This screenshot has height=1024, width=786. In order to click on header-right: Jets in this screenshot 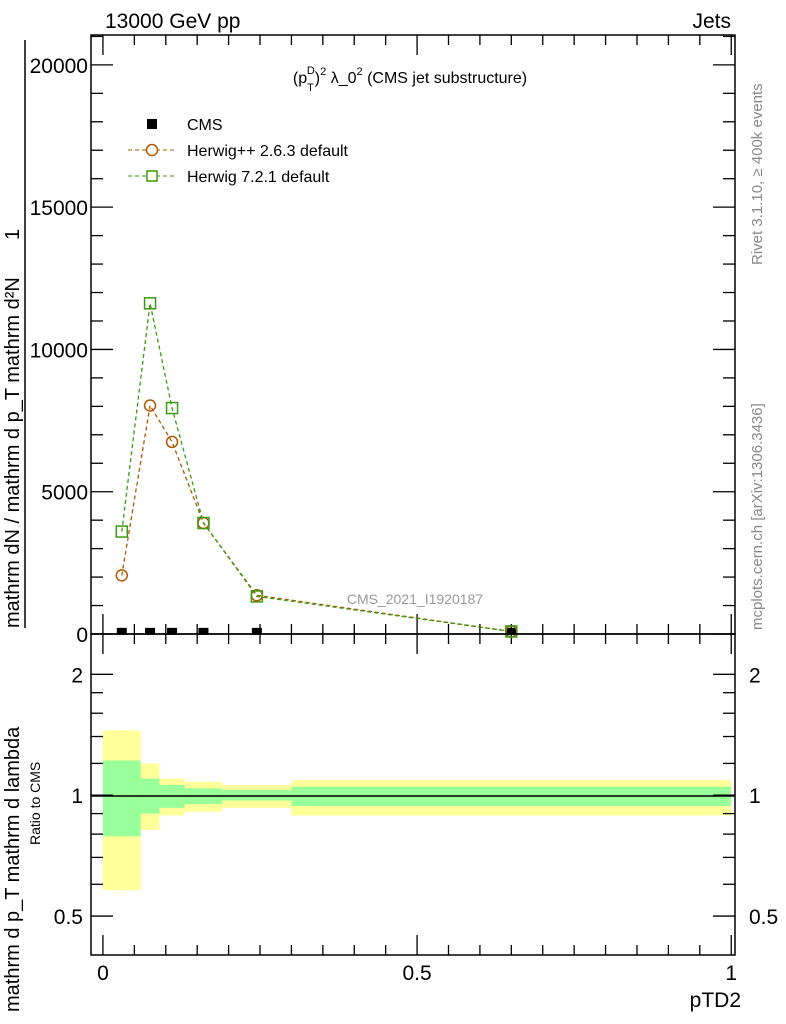, I will do `click(711, 21)`.